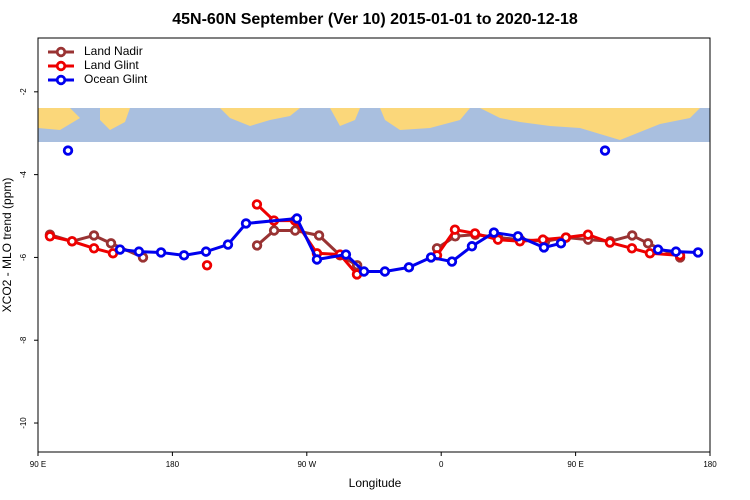 This screenshot has width=750, height=500. Describe the element at coordinates (375, 483) in the screenshot. I see `x-axis-label: Longitude` at that location.